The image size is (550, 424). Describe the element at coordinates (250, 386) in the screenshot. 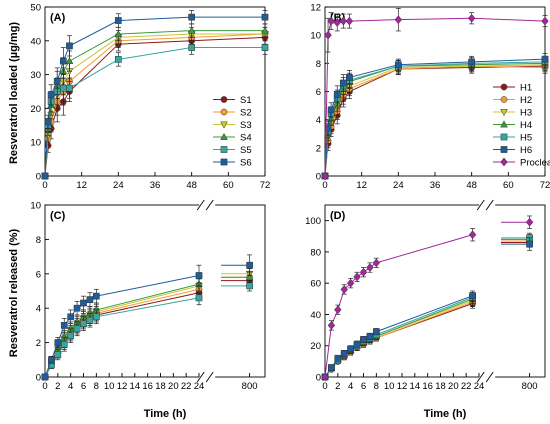

I see `x-tick-label: 800` at that location.